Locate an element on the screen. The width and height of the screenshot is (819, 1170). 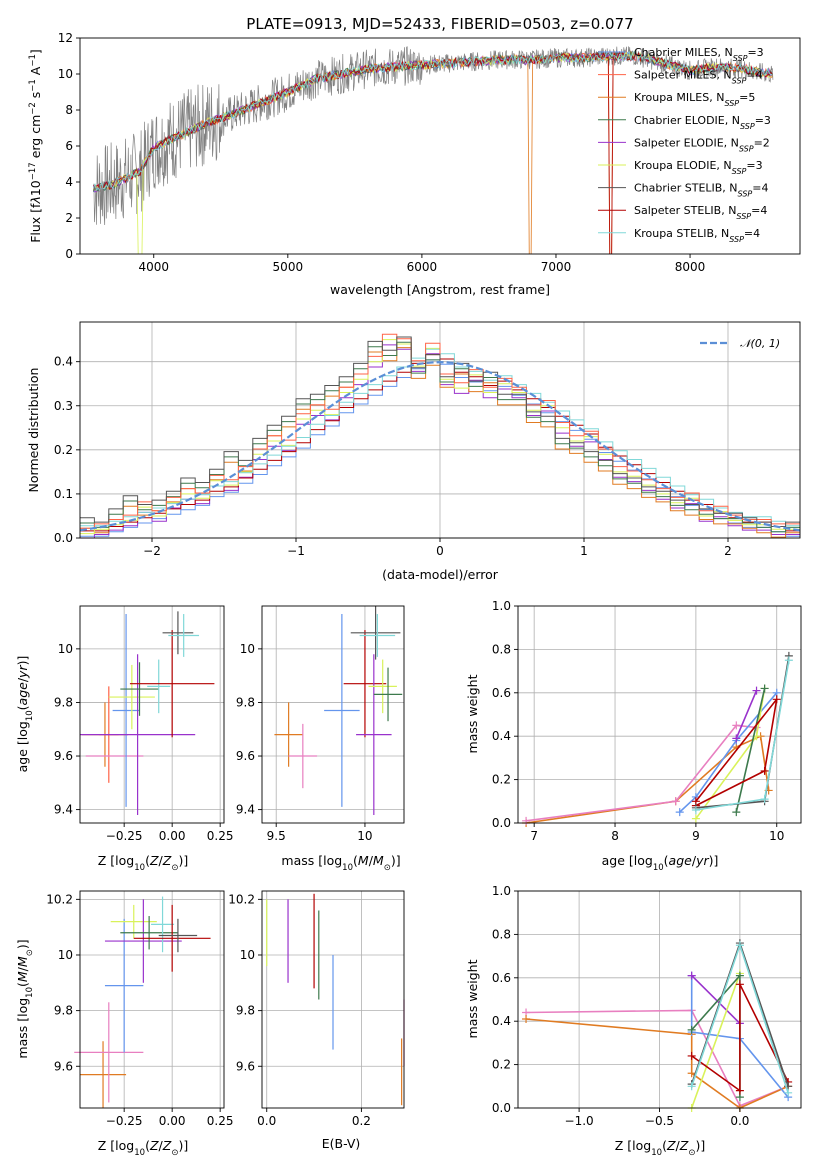
y-tick-label: 9.8 is located at coordinates (245, 1011).